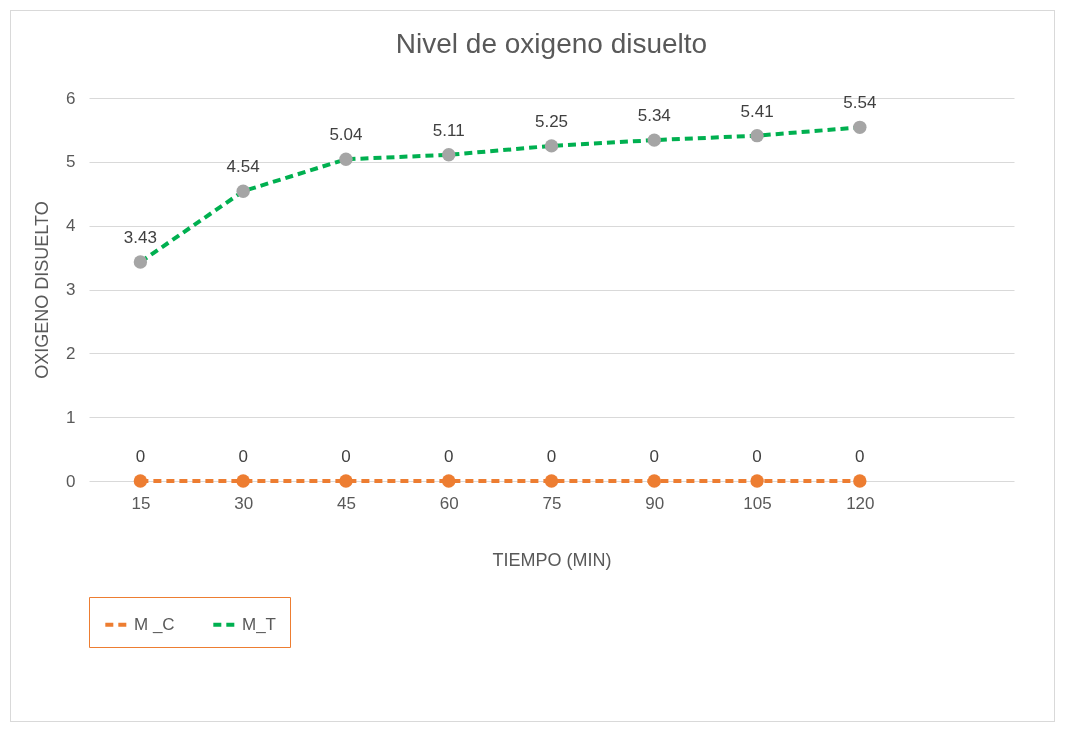  I want to click on x-tick-label: 45, so click(346, 503).